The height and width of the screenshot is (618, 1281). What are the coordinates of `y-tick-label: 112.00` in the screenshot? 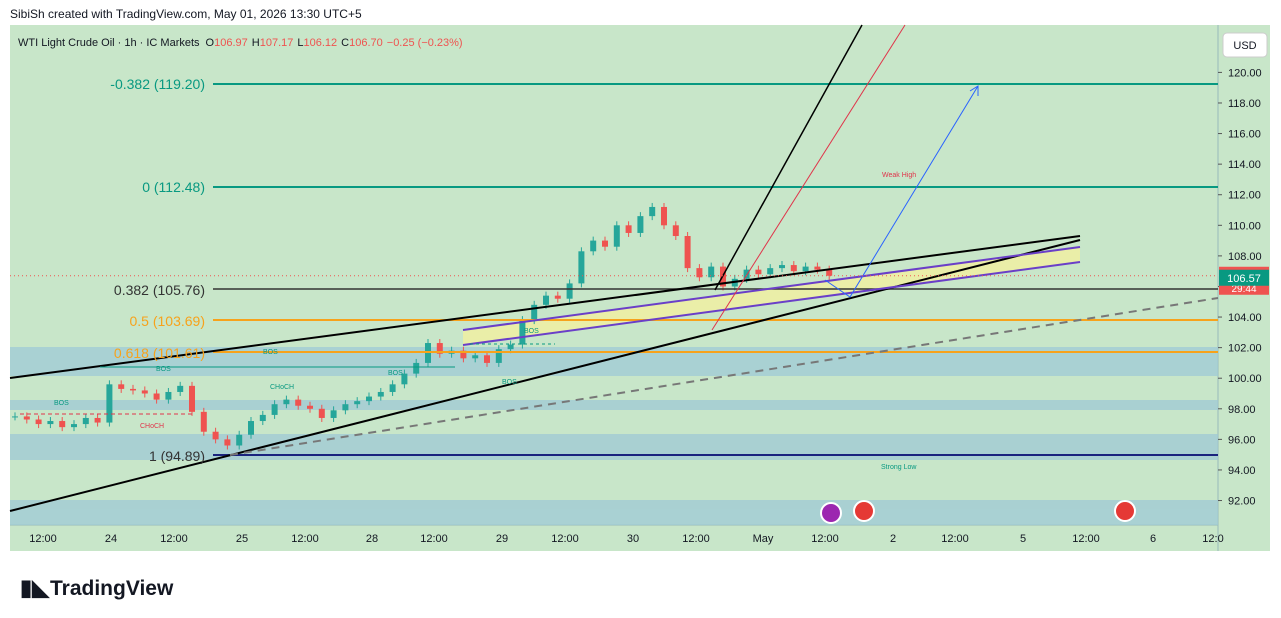 It's located at (1244, 196).